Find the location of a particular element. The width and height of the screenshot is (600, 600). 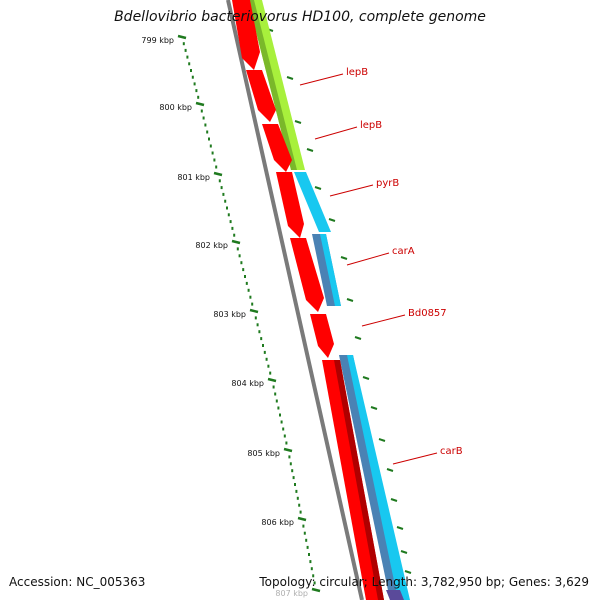

gene-label: carA is located at coordinates (403, 251).